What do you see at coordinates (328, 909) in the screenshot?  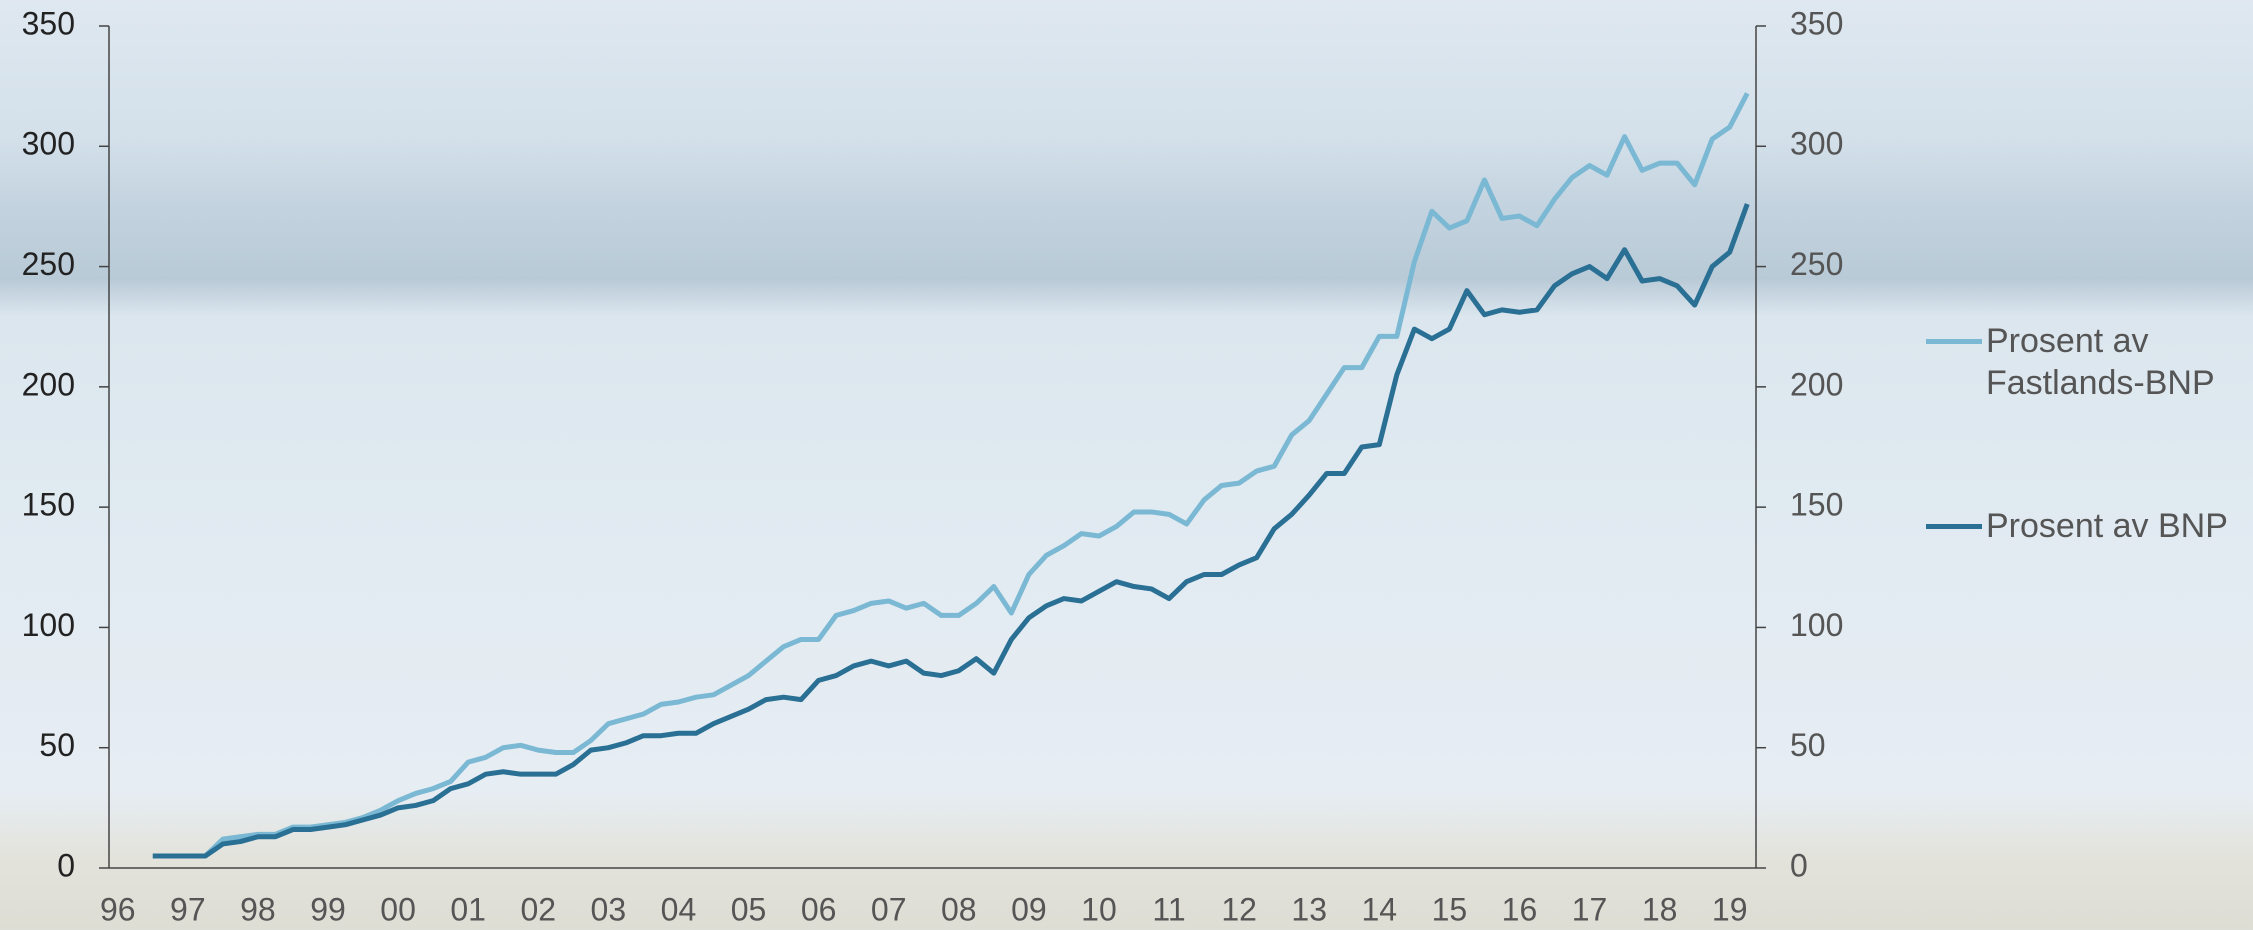 I see `x-tick-label: 99` at bounding box center [328, 909].